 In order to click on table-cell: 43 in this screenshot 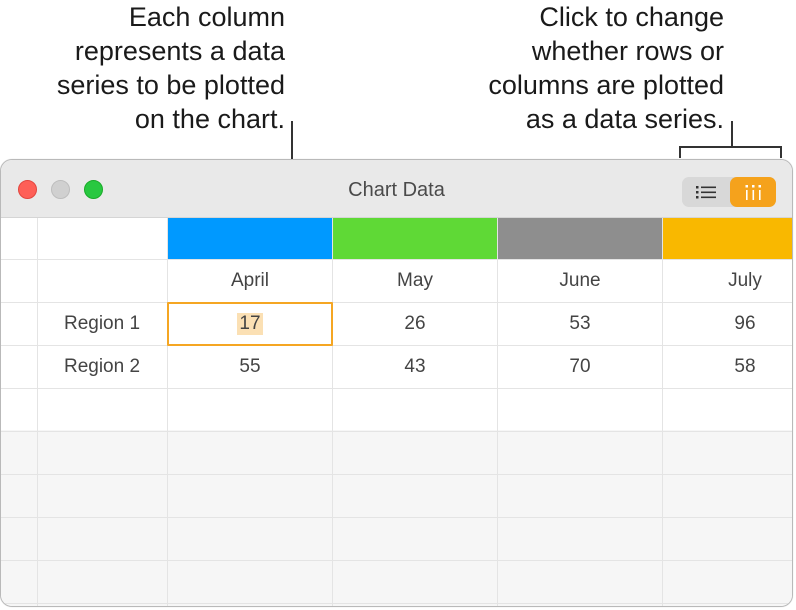, I will do `click(415, 366)`.